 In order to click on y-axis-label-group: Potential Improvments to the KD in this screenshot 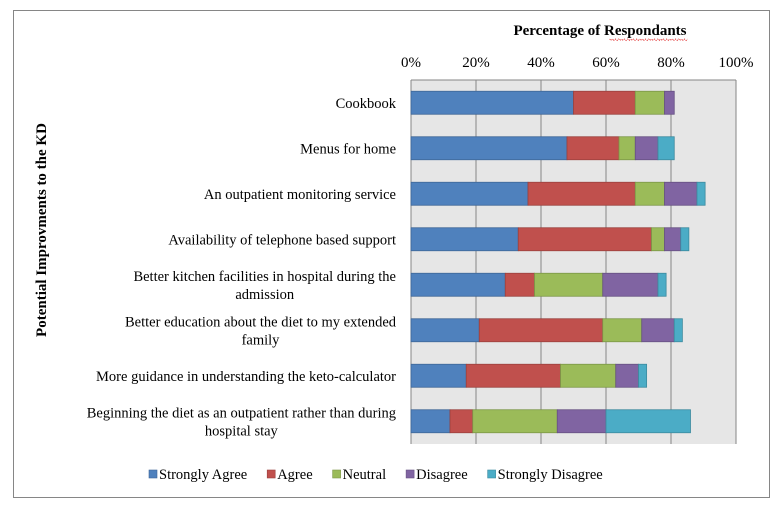, I will do `click(42, 230)`.